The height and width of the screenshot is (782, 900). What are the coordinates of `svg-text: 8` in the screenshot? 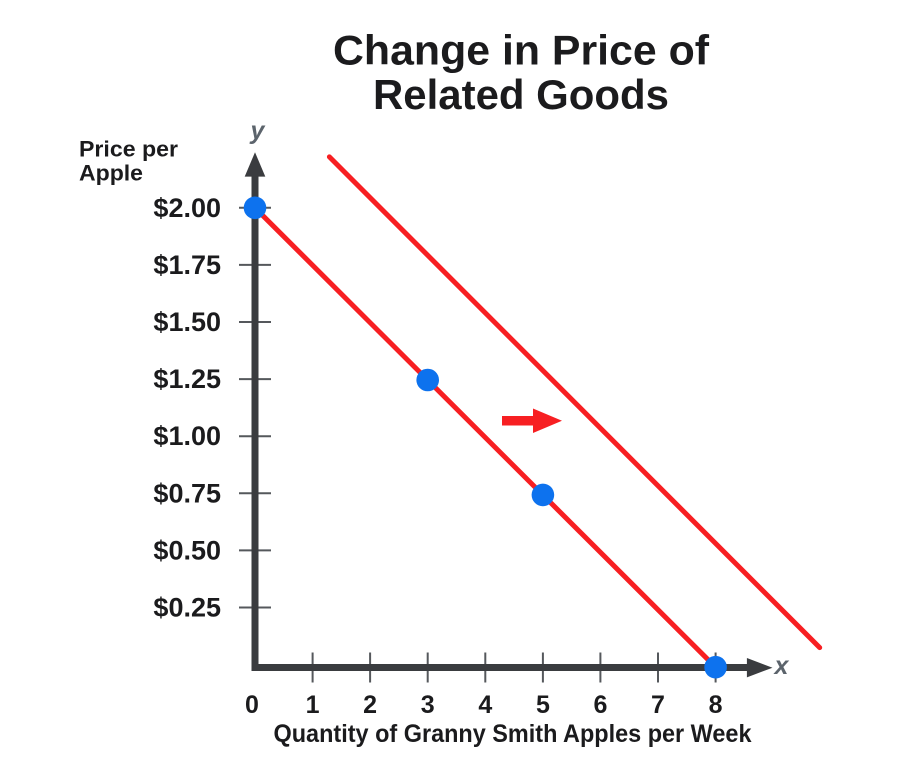 It's located at (716, 705).